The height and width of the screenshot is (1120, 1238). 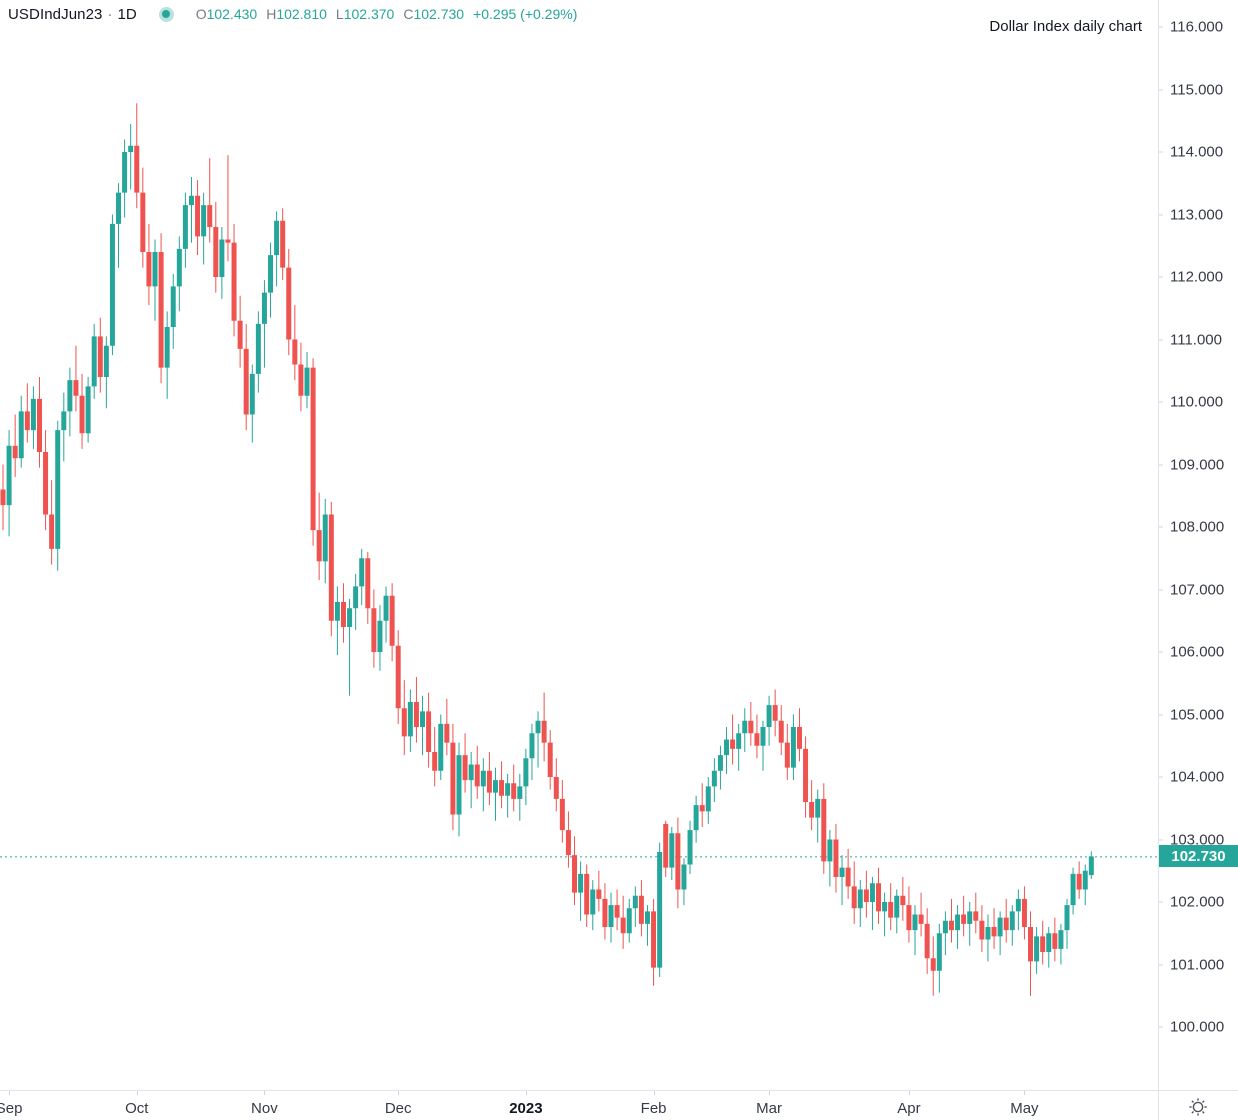 I want to click on timeframe-label: 1D, so click(x=127, y=14).